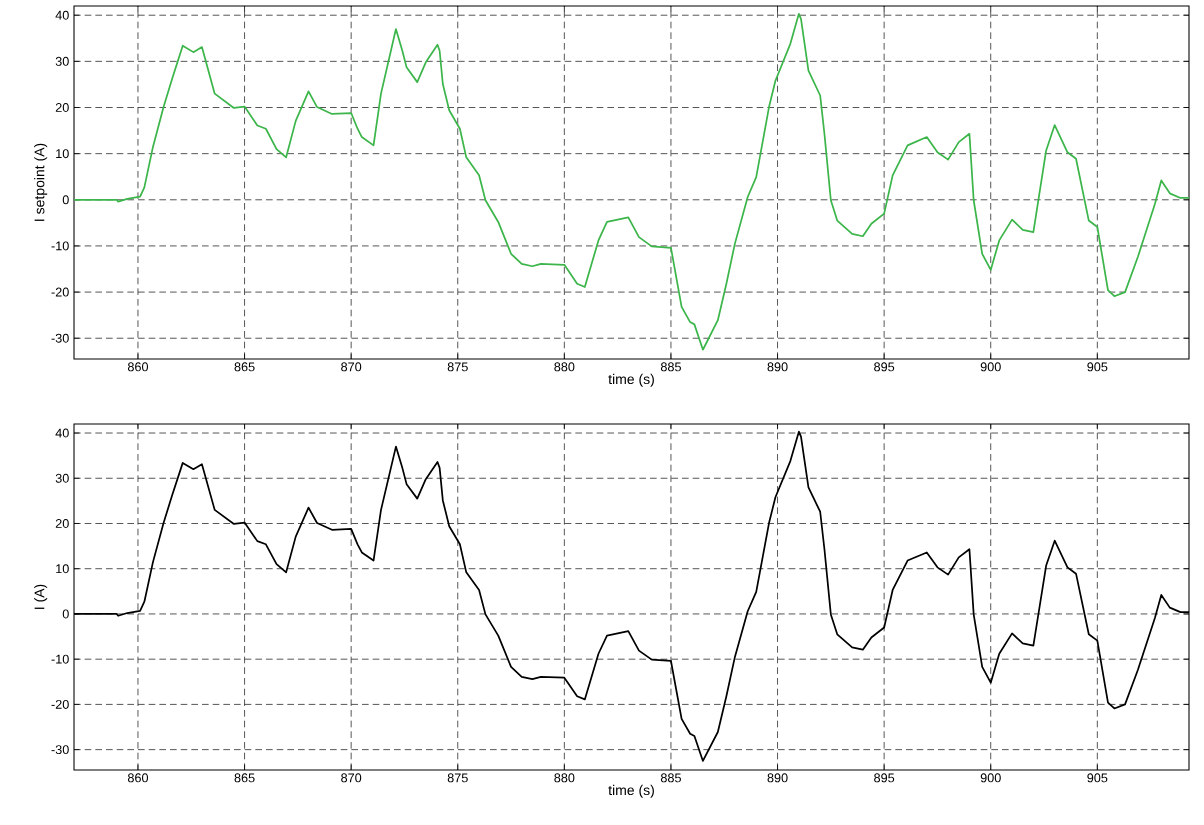 Image resolution: width=1204 pixels, height=825 pixels. Describe the element at coordinates (41, 182) in the screenshot. I see `y-axis-title: I setpoint (A)` at that location.